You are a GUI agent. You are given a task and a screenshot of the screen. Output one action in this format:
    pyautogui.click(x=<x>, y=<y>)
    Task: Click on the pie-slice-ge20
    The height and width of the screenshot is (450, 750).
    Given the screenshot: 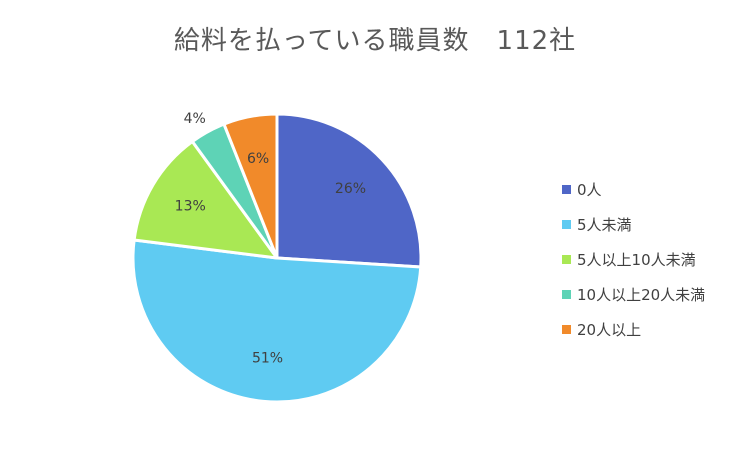 What is the action you would take?
    pyautogui.click(x=250, y=186)
    